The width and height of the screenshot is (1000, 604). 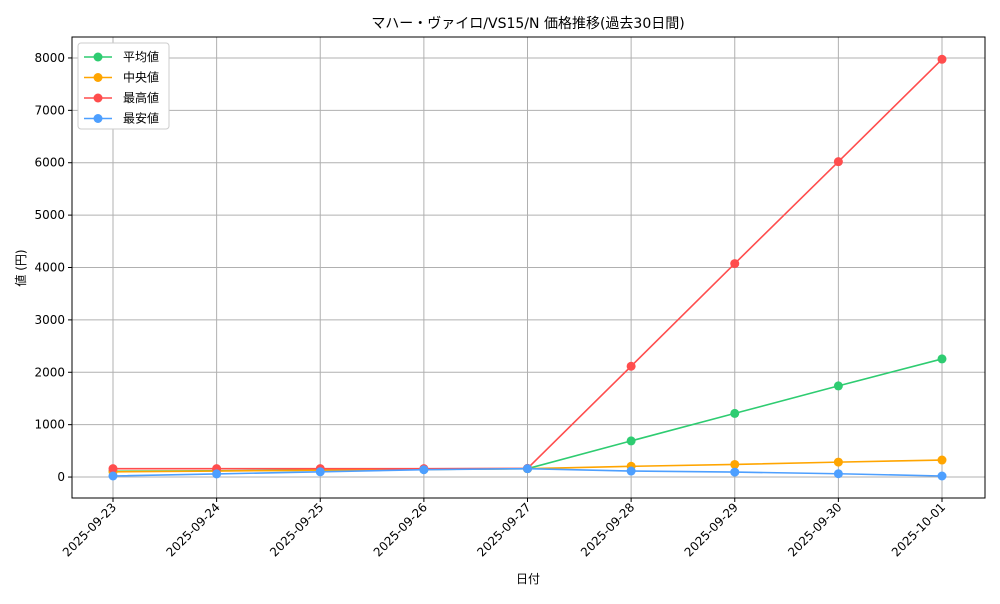 What do you see at coordinates (503, 529) in the screenshot?
I see `x-tick-label: 2025-09-27` at bounding box center [503, 529].